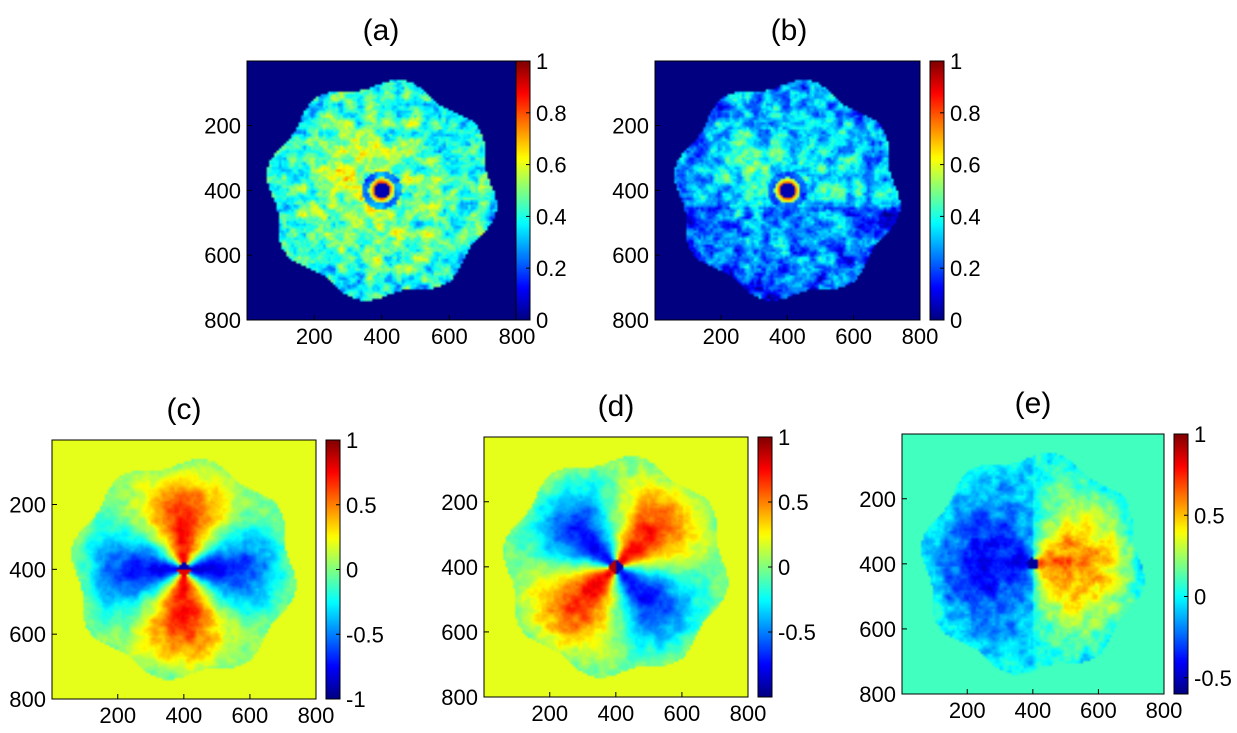 Image resolution: width=1237 pixels, height=733 pixels. I want to click on panel-title: (a), so click(381, 30).